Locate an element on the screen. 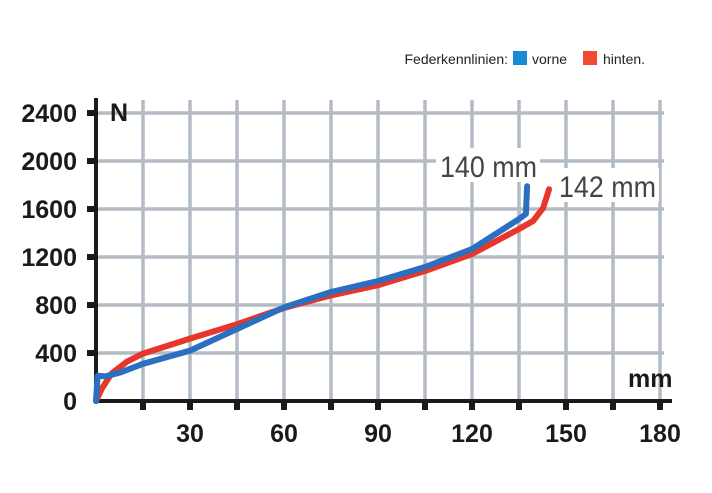  legend-prefix: Federkennlinien: is located at coordinates (456, 59).